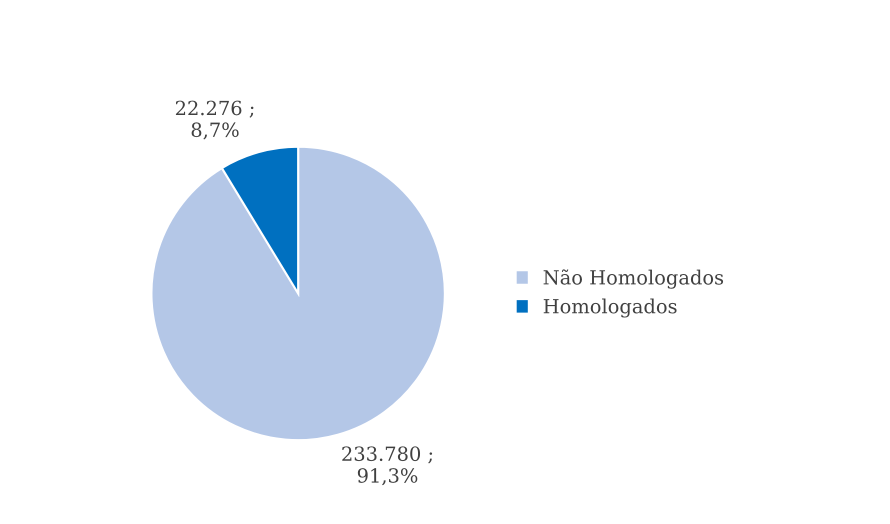 Image resolution: width=890 pixels, height=524 pixels. I want to click on legend-label: Não Homologados, so click(634, 279).